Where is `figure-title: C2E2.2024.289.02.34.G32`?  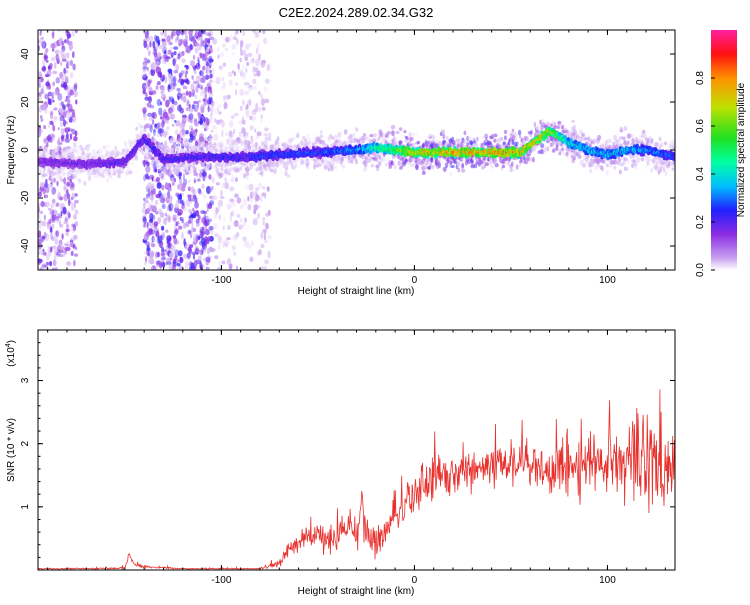 figure-title: C2E2.2024.289.02.34.G32 is located at coordinates (356, 12).